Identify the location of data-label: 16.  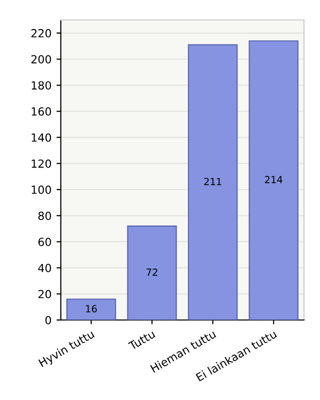
(91, 308).